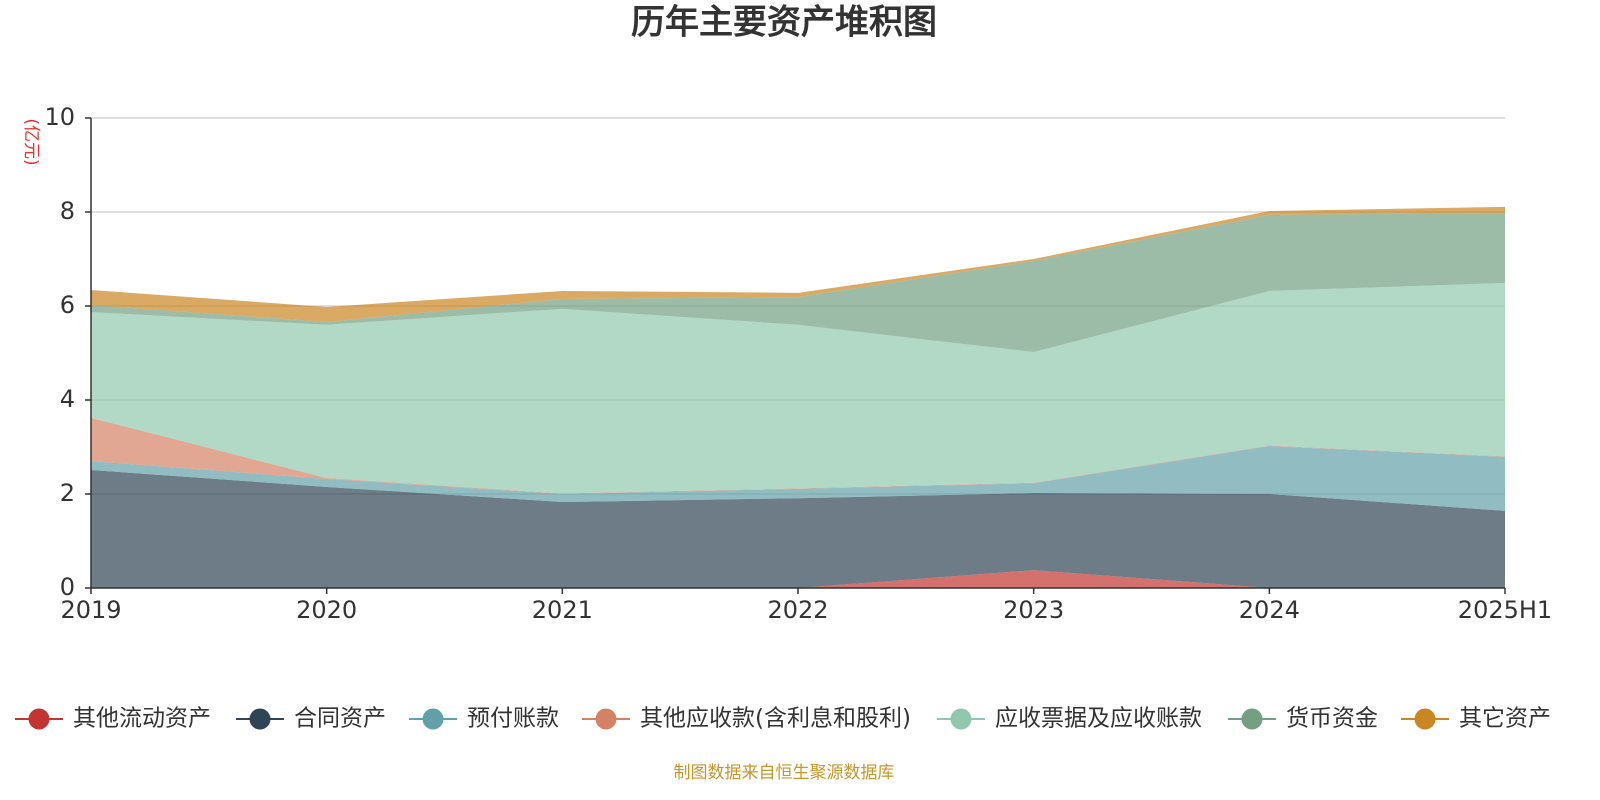 This screenshot has height=800, width=1600. I want to click on y-tick-label: 0, so click(67, 587).